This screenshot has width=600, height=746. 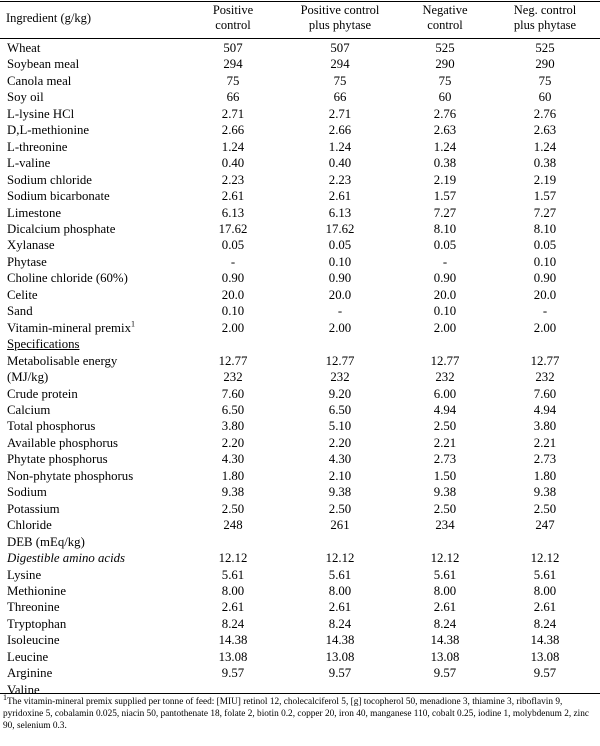 What do you see at coordinates (37, 623) in the screenshot?
I see `row-label-text: Tryptophan` at bounding box center [37, 623].